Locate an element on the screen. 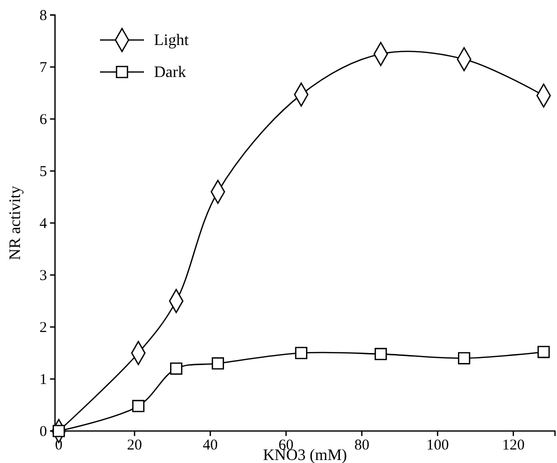  y-axis-title: NR activity is located at coordinates (15, 223).